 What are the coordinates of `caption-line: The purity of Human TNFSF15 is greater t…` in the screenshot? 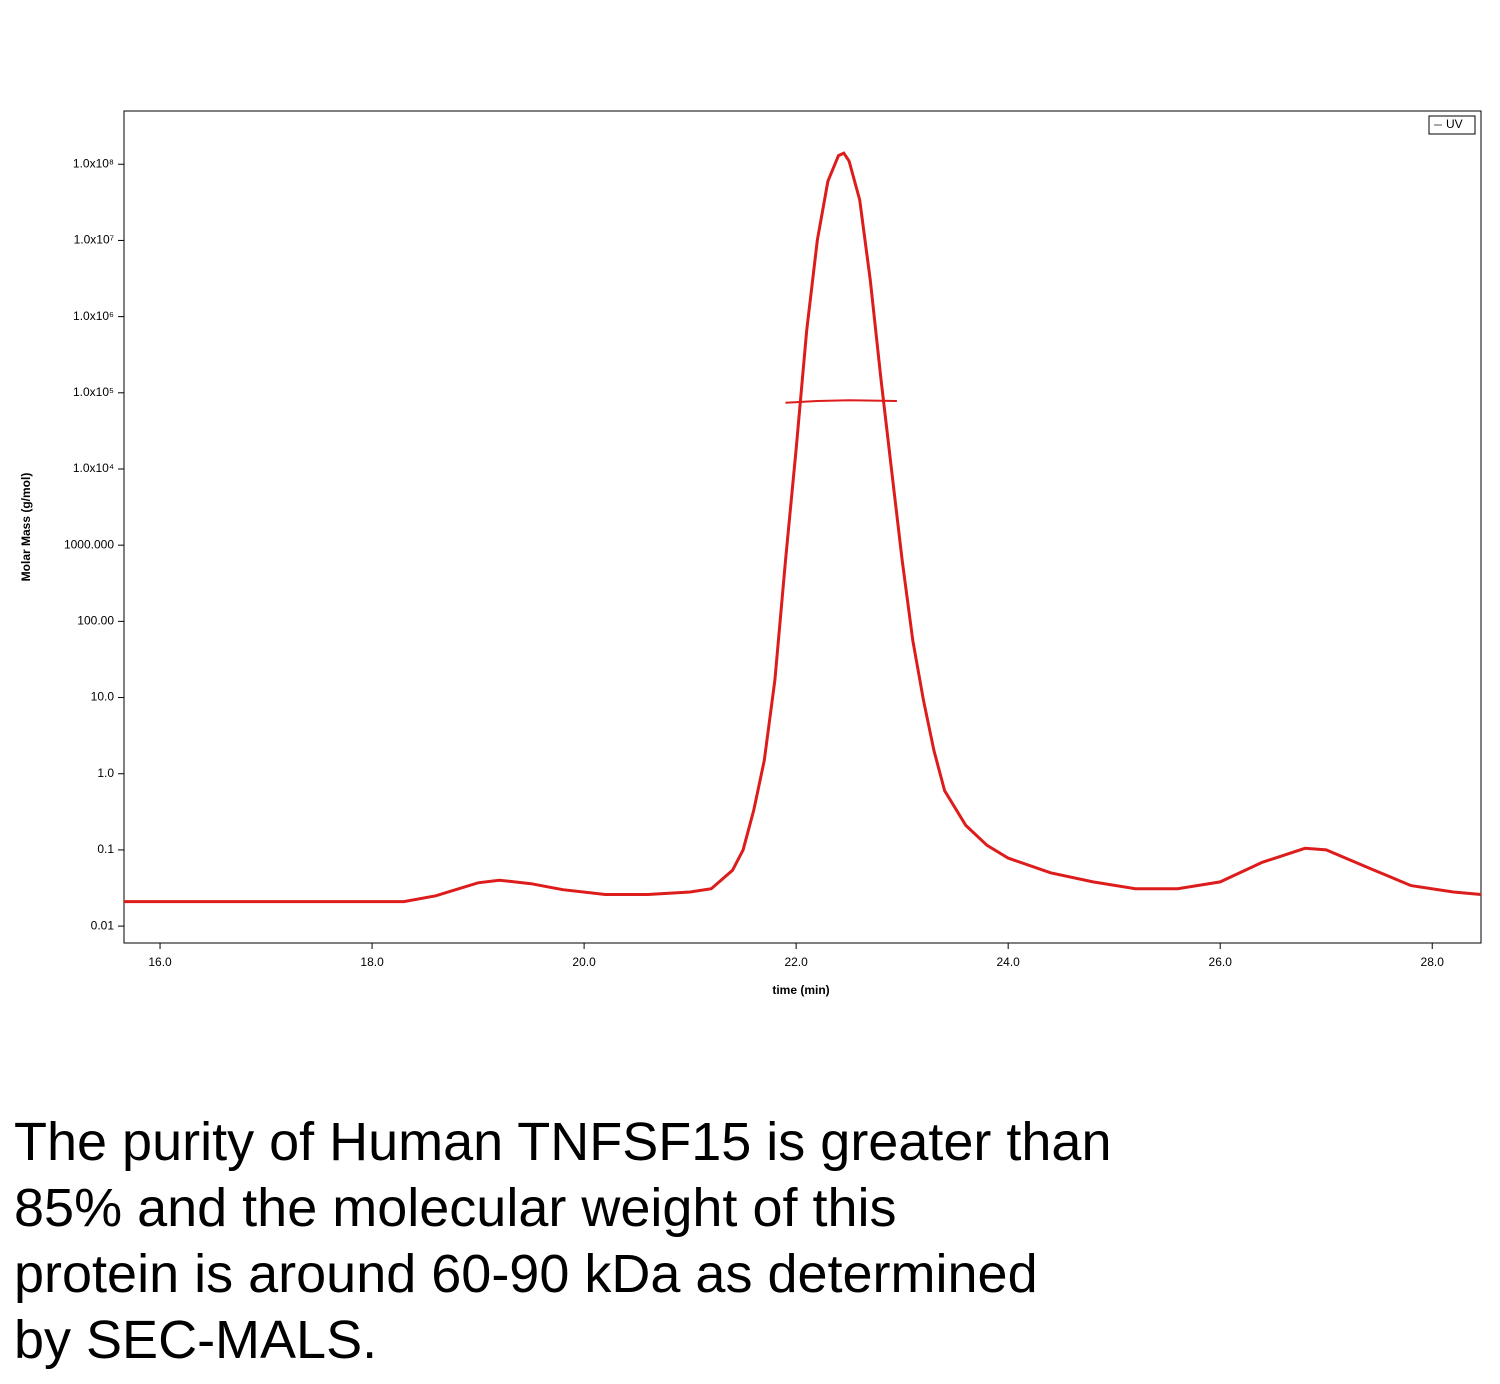 It's located at (562, 1142).